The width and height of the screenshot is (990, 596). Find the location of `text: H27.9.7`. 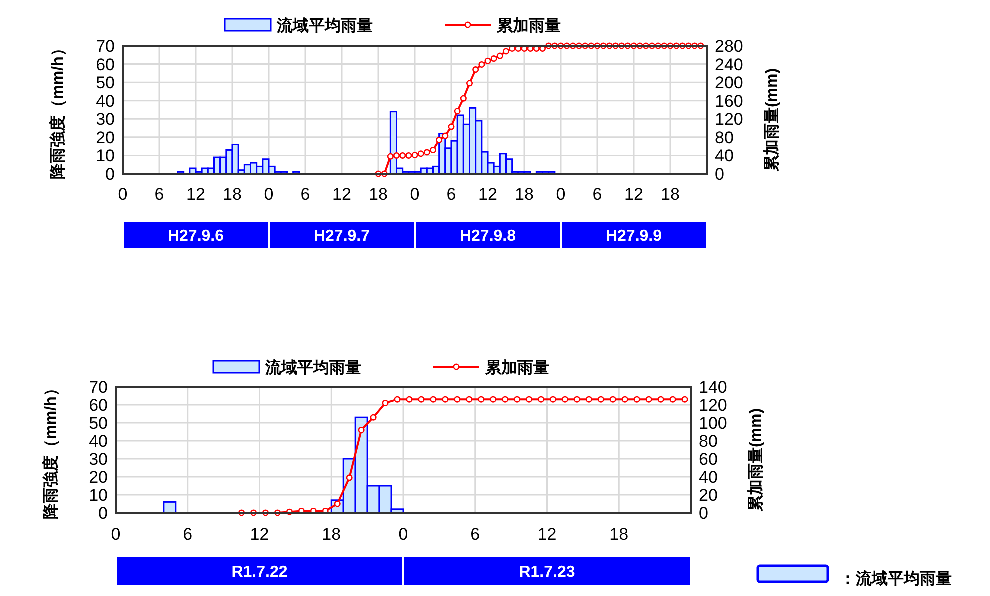

text: H27.9.7 is located at coordinates (342, 236).